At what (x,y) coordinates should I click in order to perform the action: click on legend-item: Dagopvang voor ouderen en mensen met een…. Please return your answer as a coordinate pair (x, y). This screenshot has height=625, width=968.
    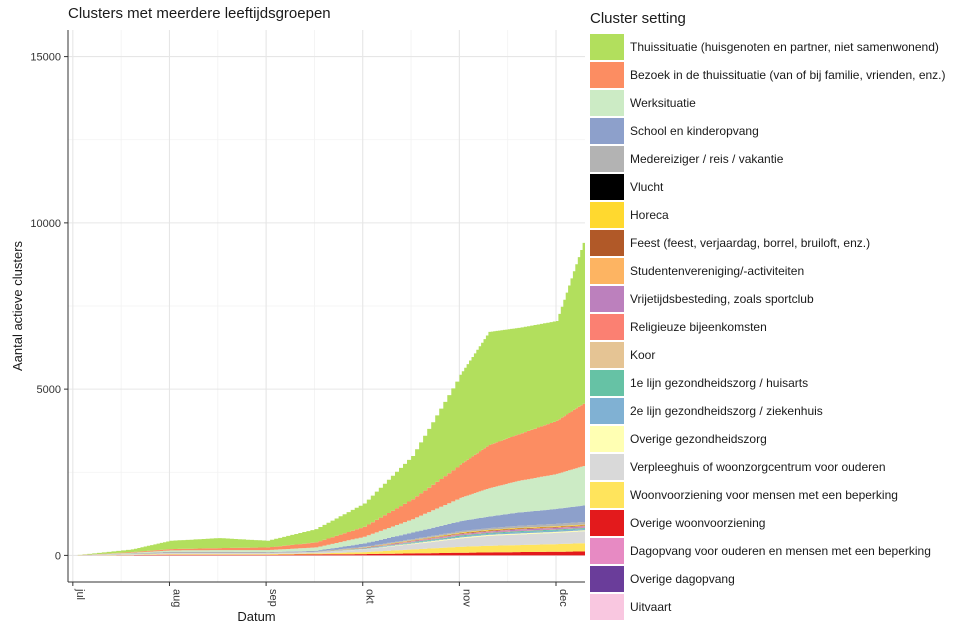
    Looking at the image, I should click on (779, 551).